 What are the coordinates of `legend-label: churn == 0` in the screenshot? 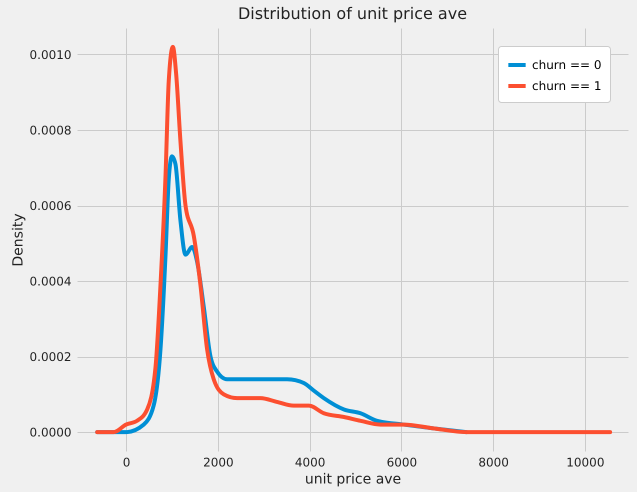 It's located at (567, 65).